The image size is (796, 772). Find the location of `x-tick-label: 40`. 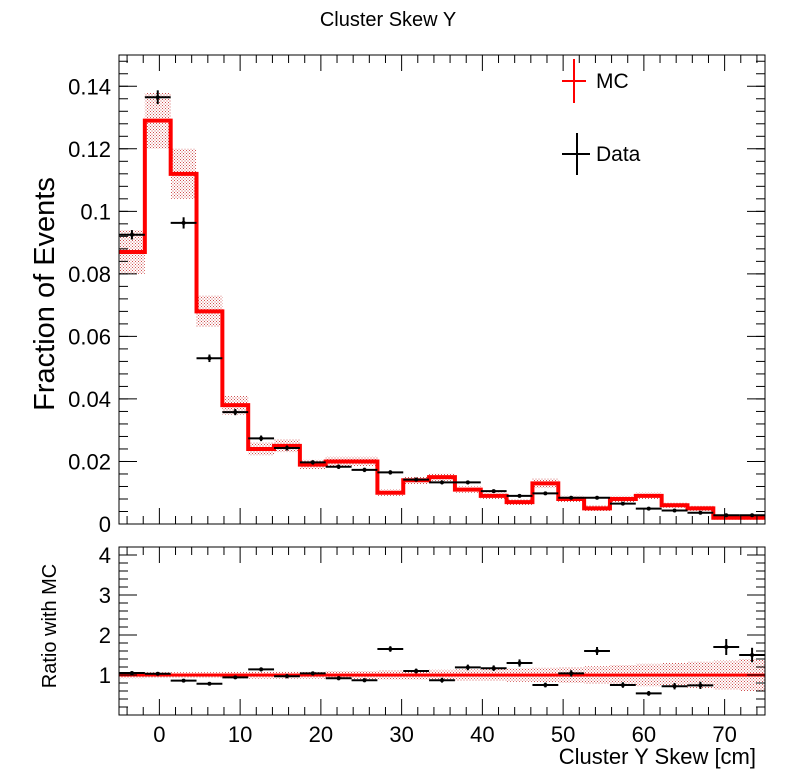

x-tick-label: 40 is located at coordinates (482, 734).